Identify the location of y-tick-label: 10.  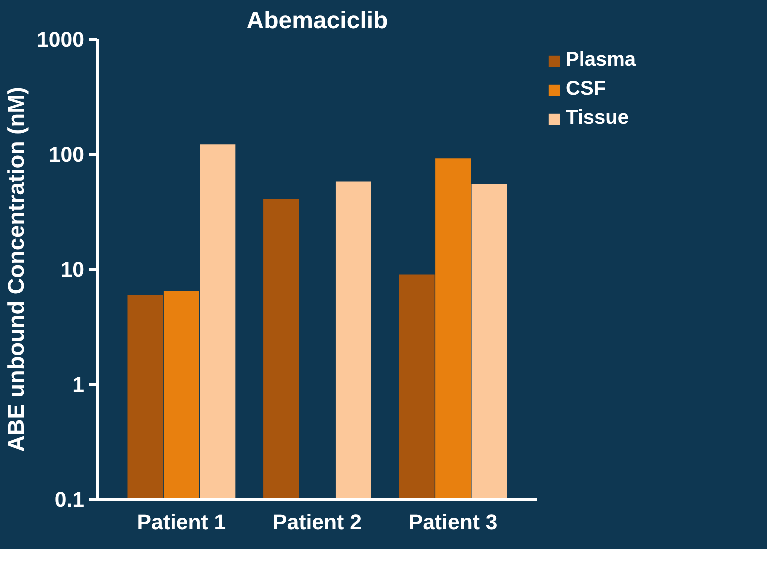
(72, 270).